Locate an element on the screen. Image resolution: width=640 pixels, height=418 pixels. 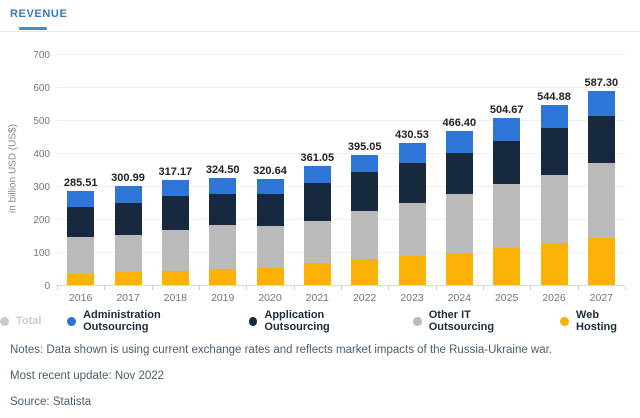
bar-2019 is located at coordinates (223, 231).